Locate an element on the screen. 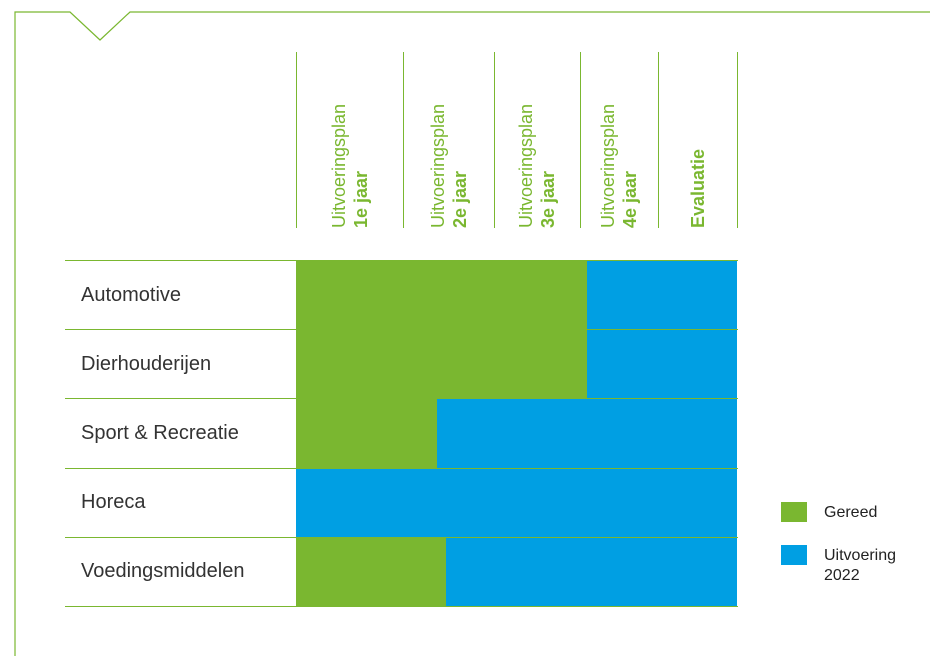 This screenshot has height=656, width=930. column-header: Uitvoeringsplan 3e jaar is located at coordinates (537, 140).